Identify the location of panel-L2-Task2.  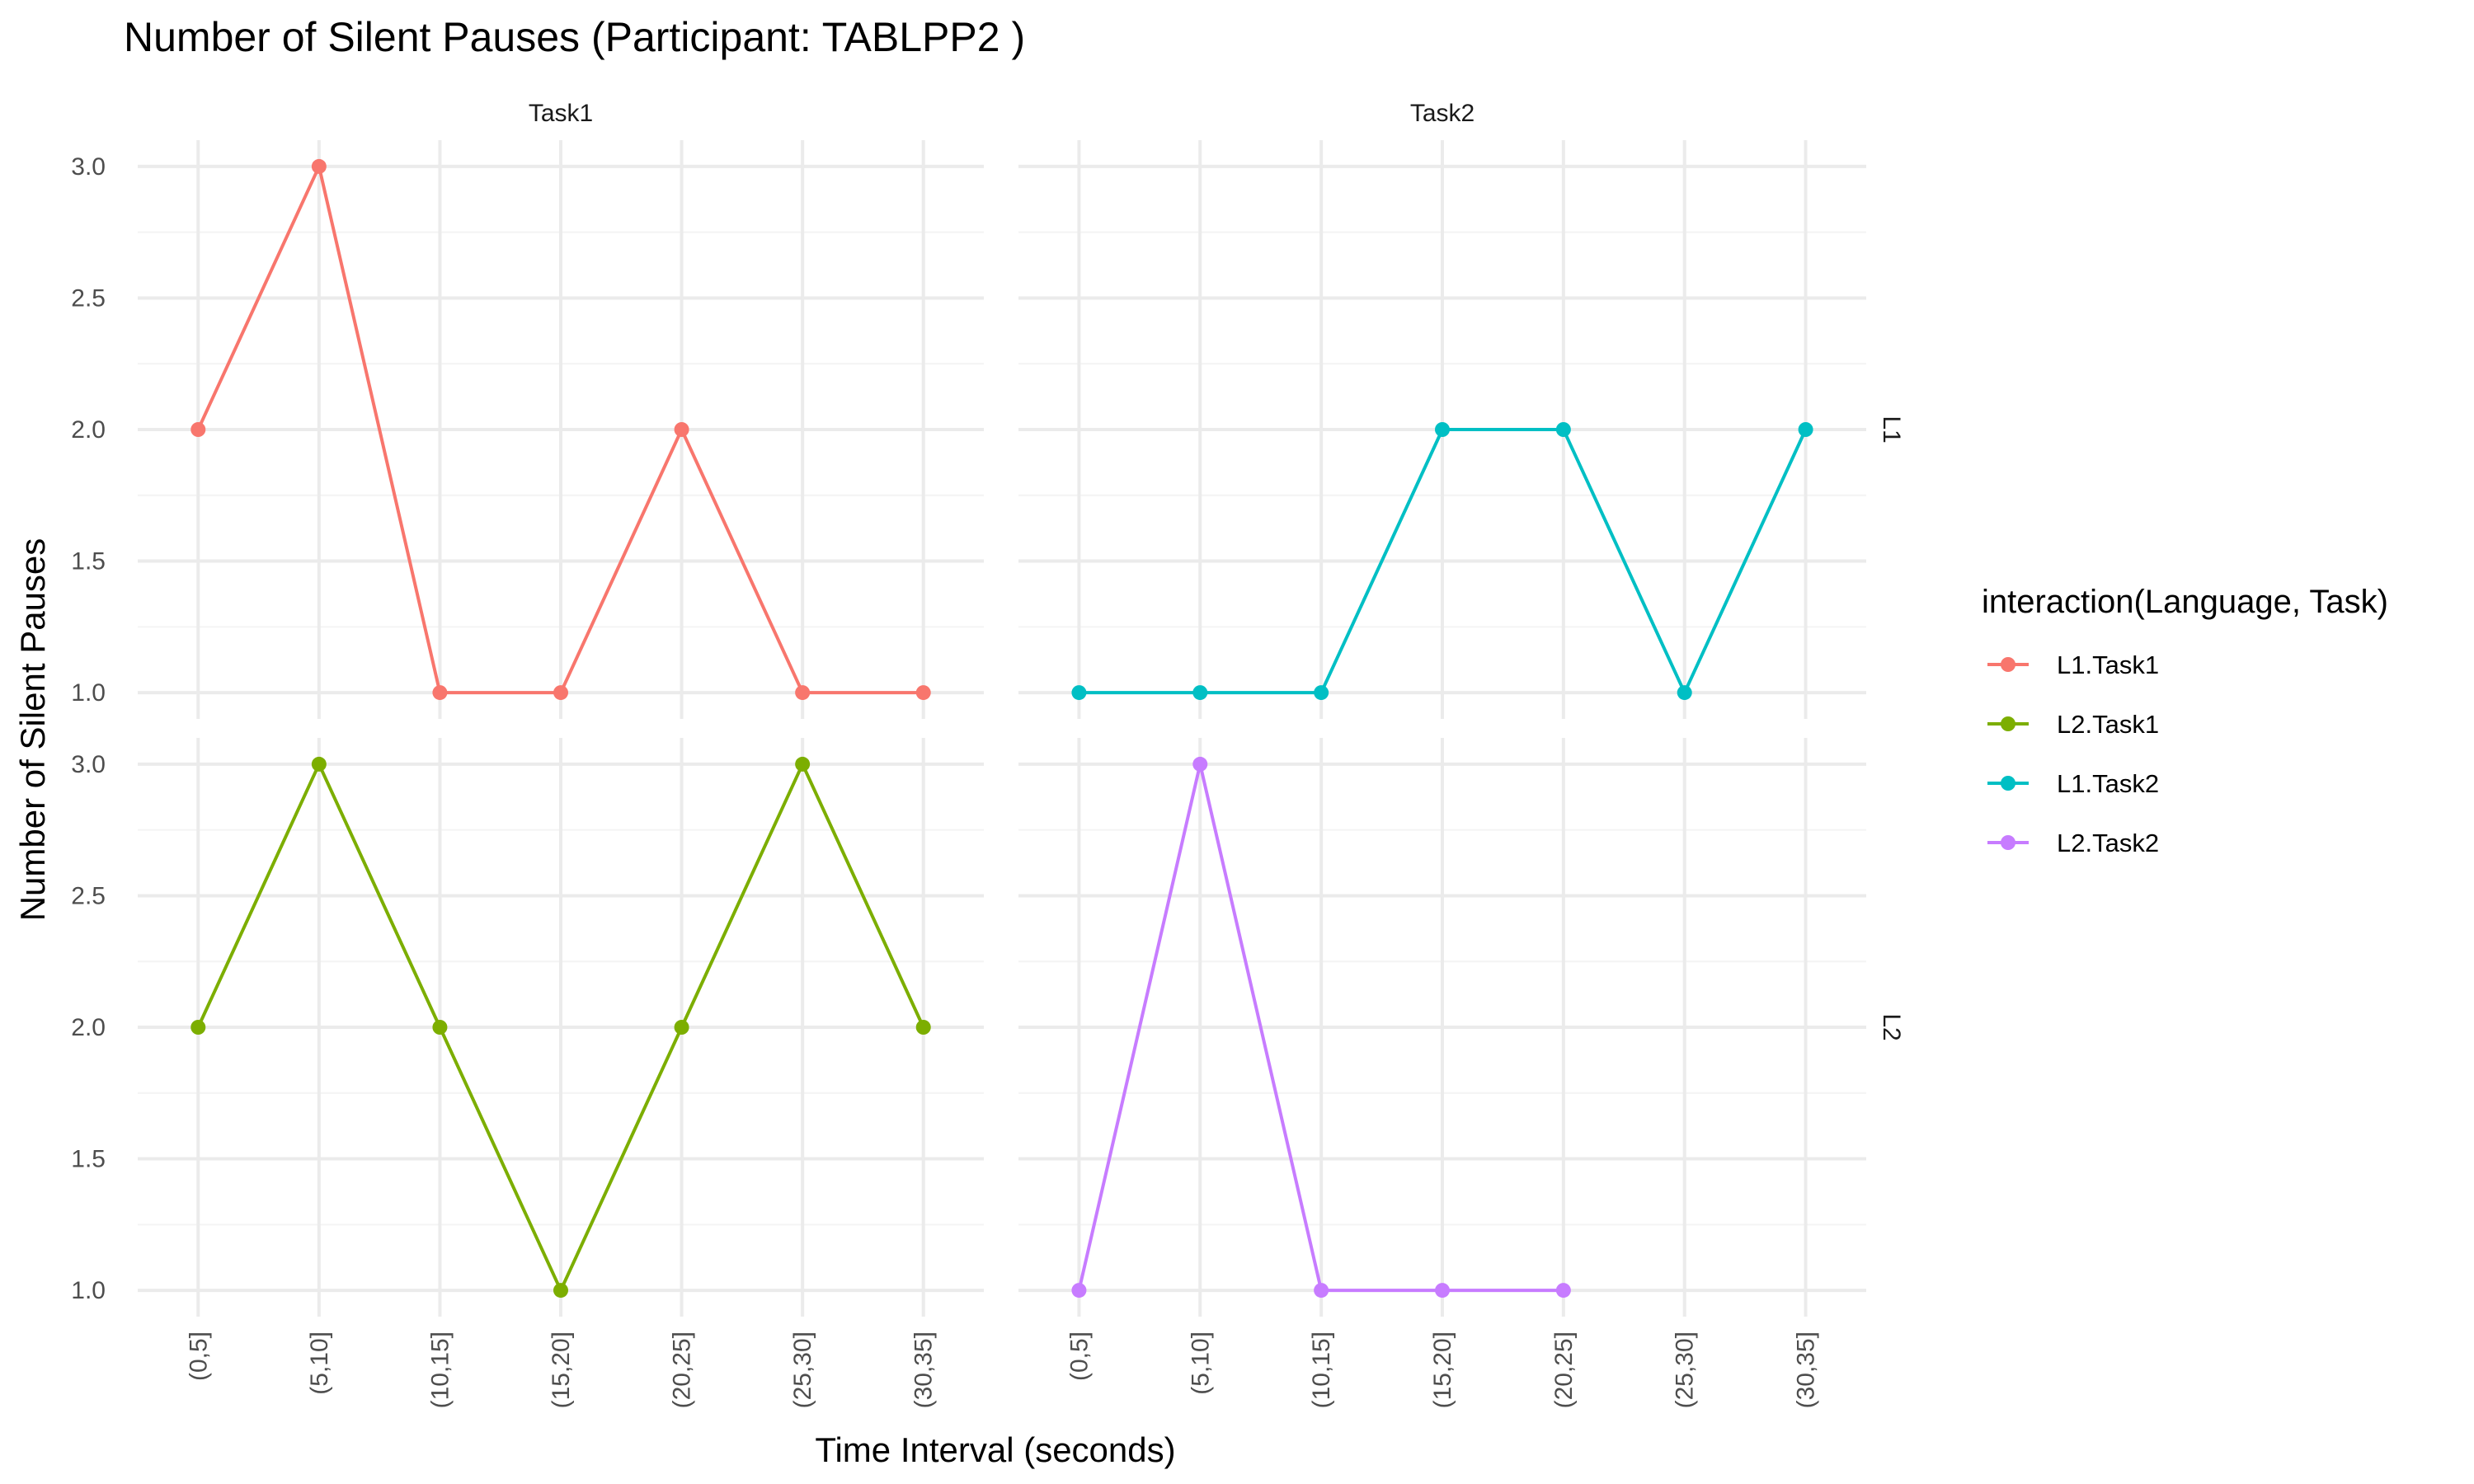
(1442, 1027).